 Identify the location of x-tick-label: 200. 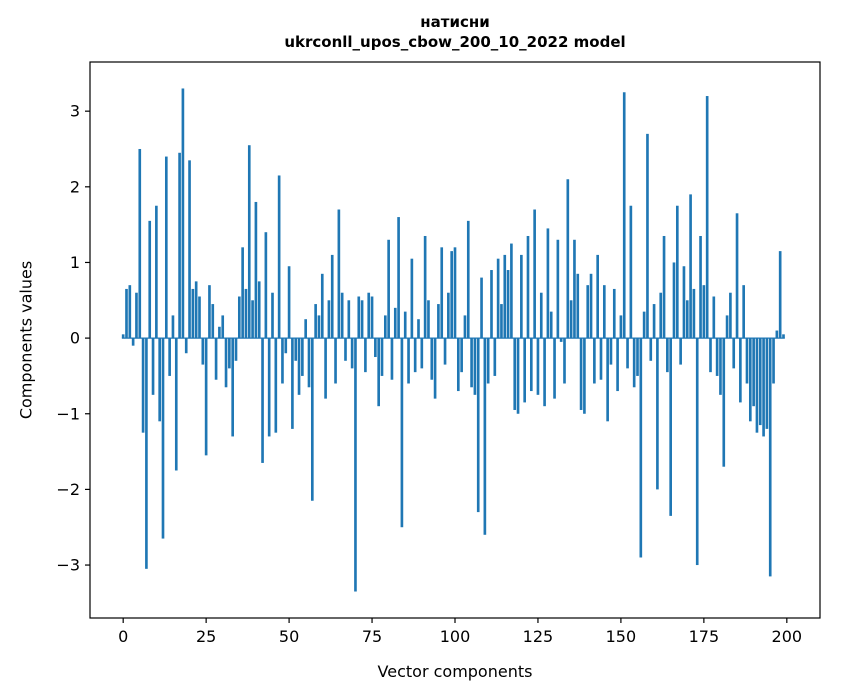
(787, 636).